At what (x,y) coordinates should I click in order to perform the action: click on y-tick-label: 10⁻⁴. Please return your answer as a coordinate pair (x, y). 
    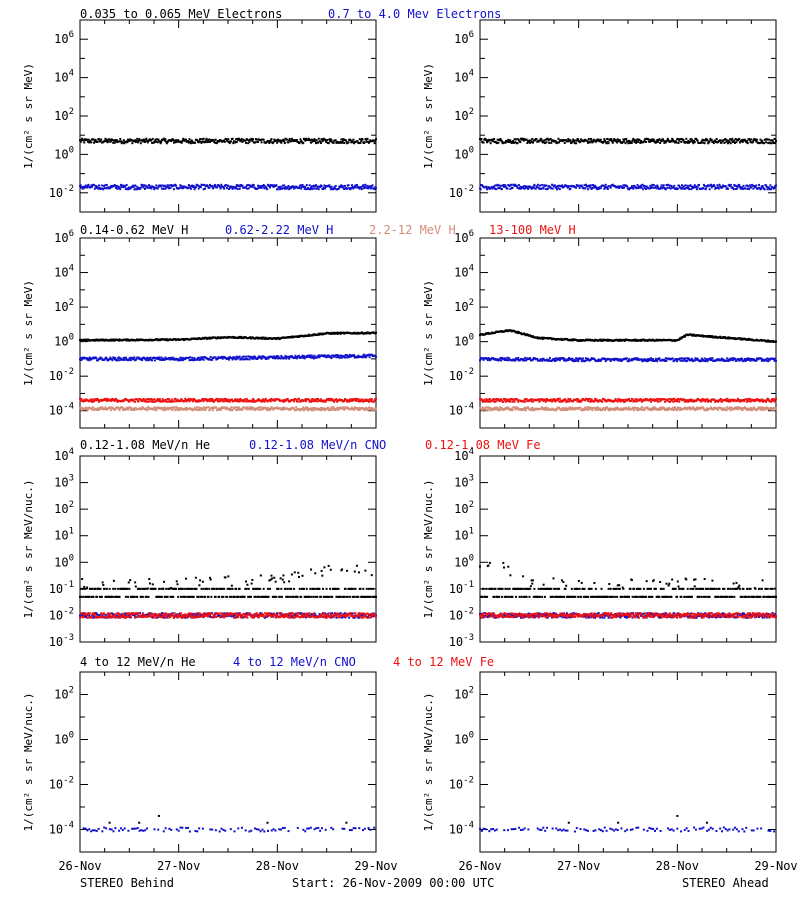
    Looking at the image, I should click on (461, 410).